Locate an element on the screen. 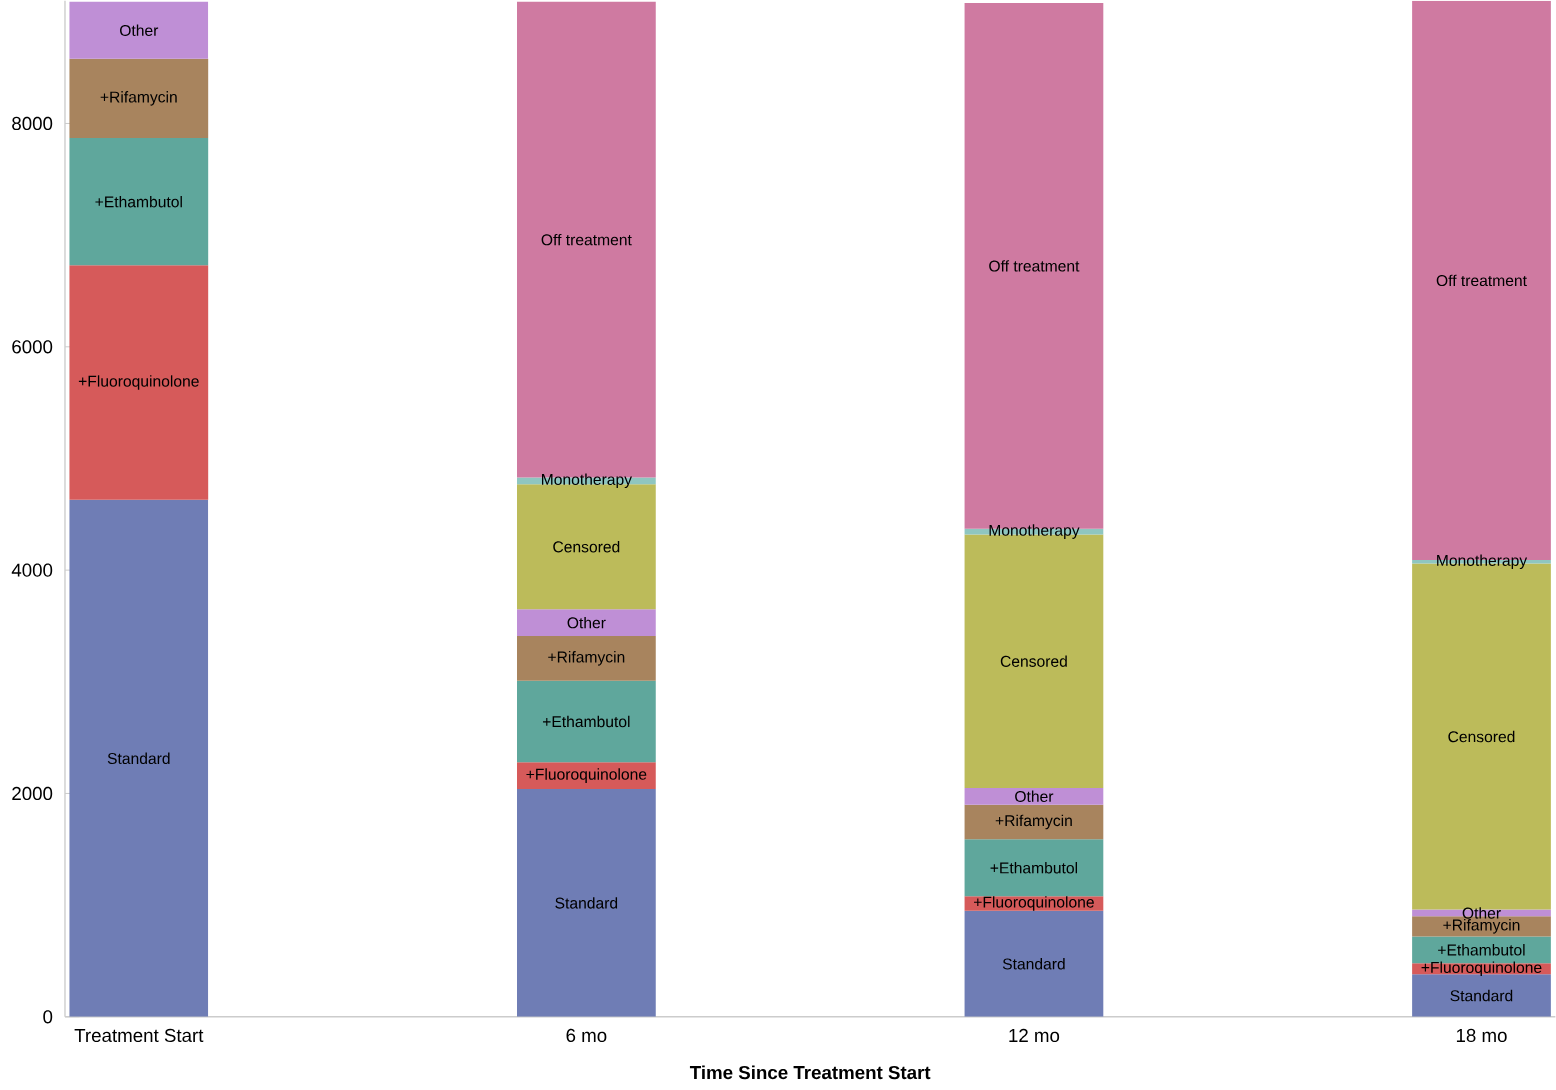  series-label: Off treatment is located at coordinates (1034, 265).